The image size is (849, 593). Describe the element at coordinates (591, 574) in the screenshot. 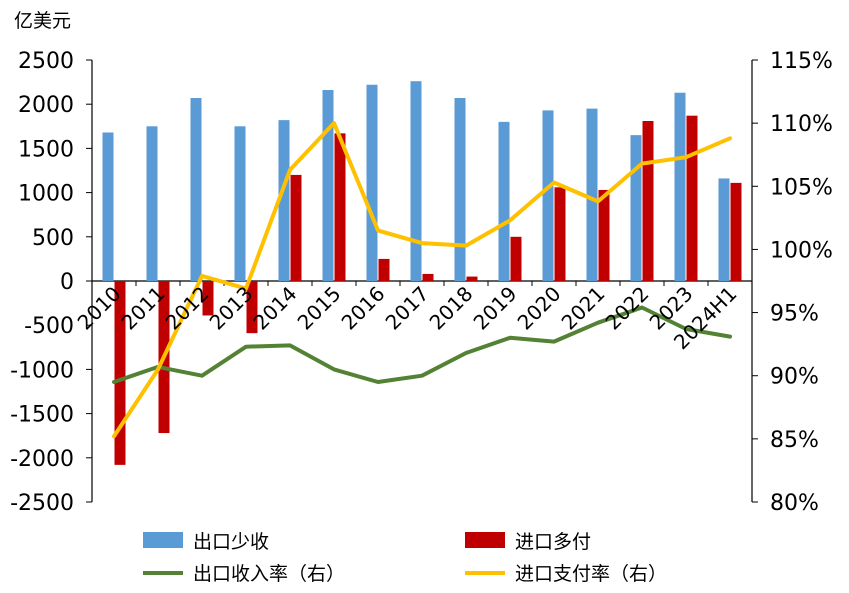

I see `legend-label: 进口支付率（右）` at that location.